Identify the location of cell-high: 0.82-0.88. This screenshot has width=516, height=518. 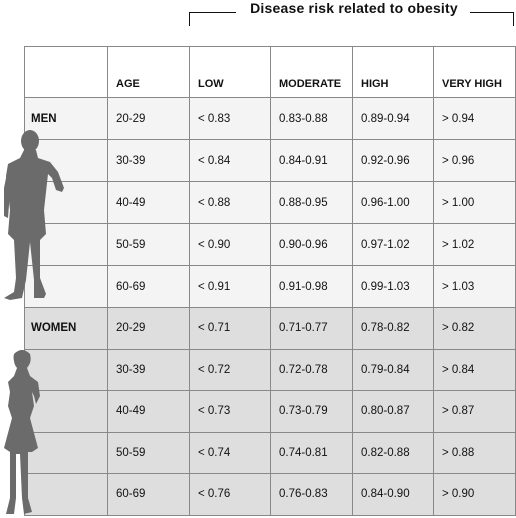
(393, 452).